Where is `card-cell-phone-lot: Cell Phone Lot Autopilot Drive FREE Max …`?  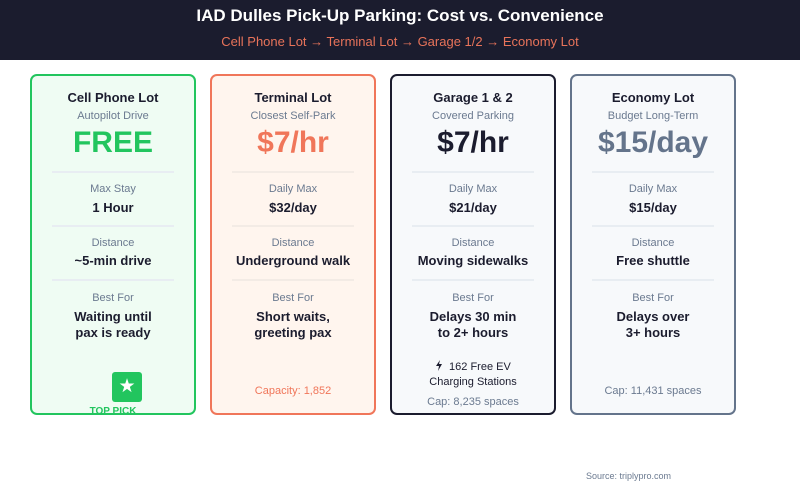 card-cell-phone-lot: Cell Phone Lot Autopilot Drive FREE Max … is located at coordinates (113, 245).